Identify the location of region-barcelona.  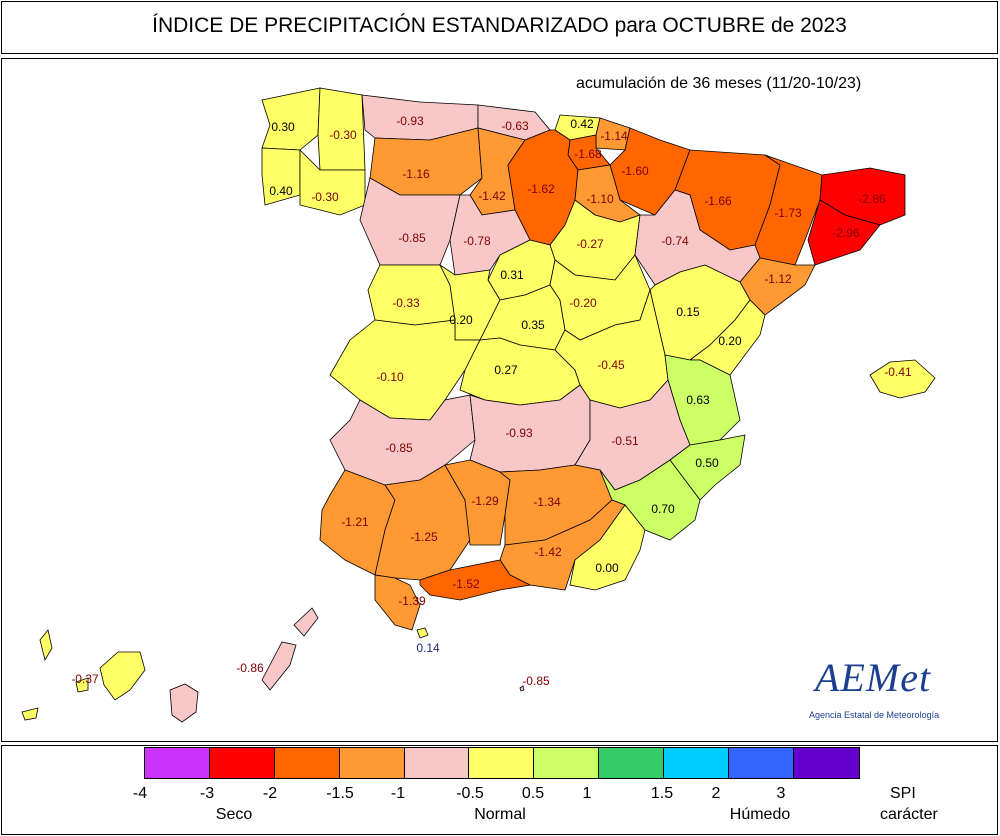
(844, 232).